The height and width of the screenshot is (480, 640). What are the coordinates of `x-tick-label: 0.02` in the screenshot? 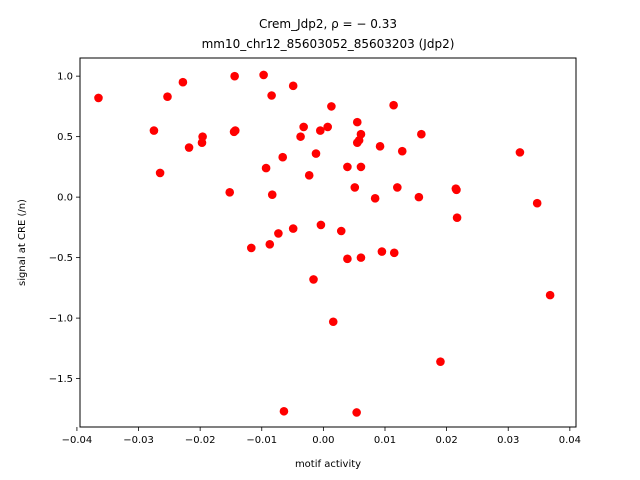 It's located at (446, 440).